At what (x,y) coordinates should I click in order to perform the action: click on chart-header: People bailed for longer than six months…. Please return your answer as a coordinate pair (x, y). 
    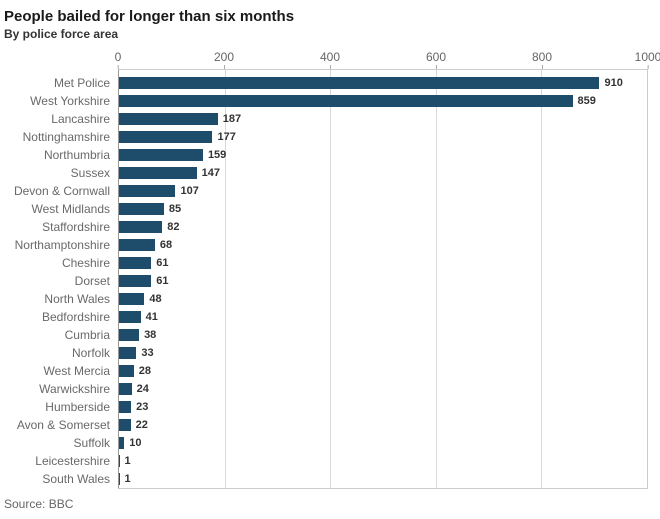
    Looking at the image, I should click on (330, 21).